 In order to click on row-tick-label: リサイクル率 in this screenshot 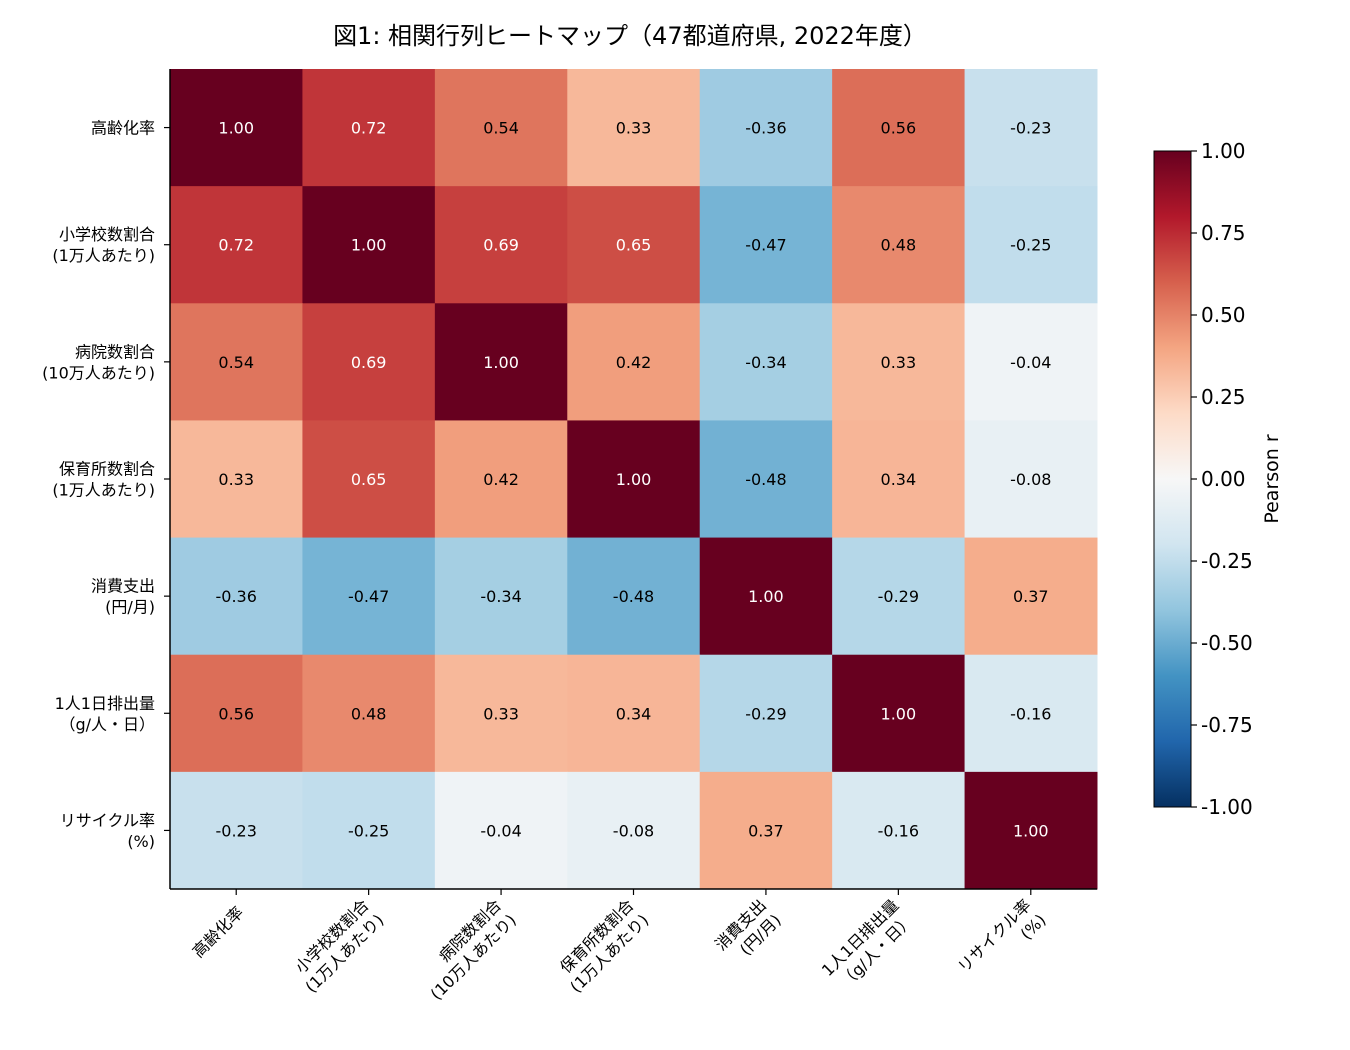, I will do `click(107, 820)`.